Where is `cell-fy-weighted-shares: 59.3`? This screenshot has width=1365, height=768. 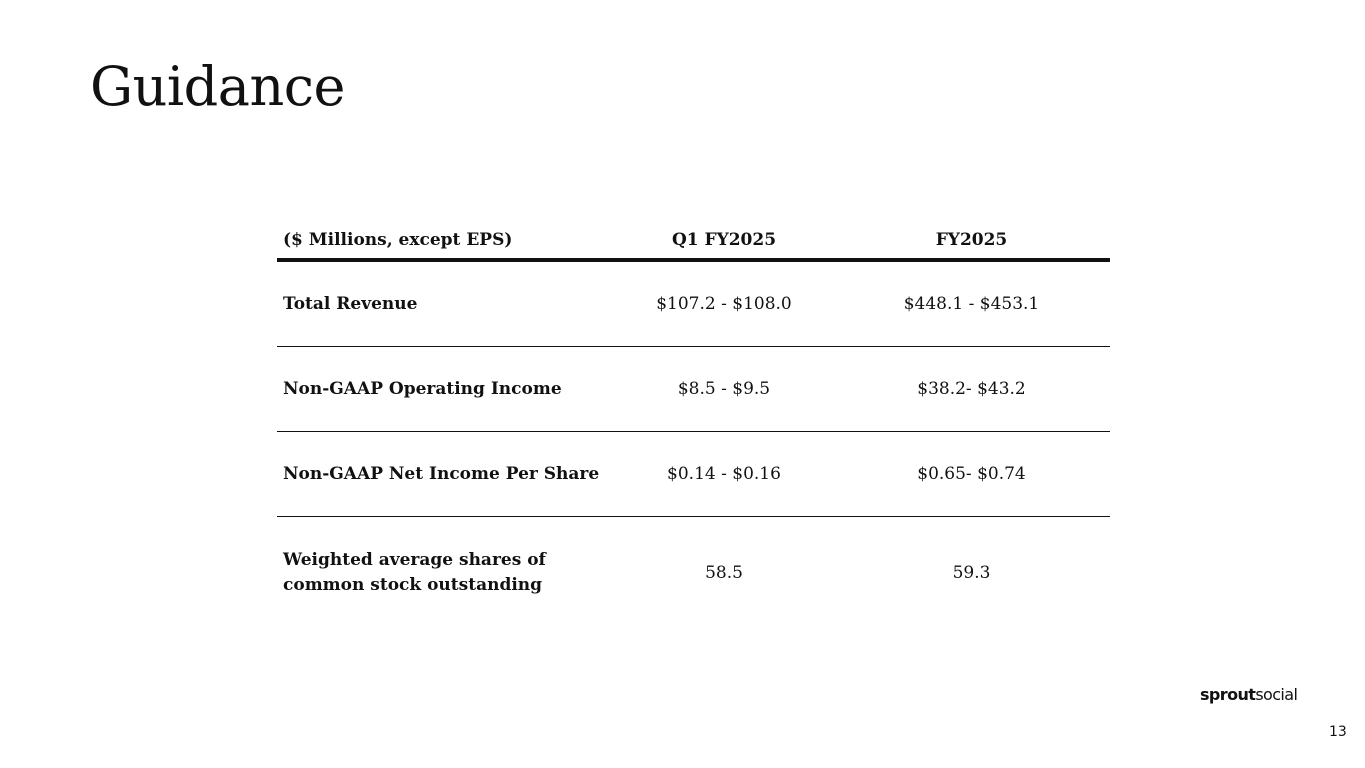
cell-fy-weighted-shares: 59.3 is located at coordinates (971, 573).